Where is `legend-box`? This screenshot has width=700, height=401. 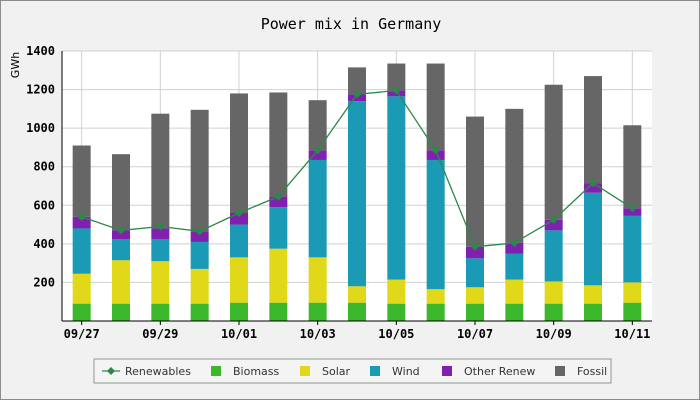
legend-box is located at coordinates (352, 371).